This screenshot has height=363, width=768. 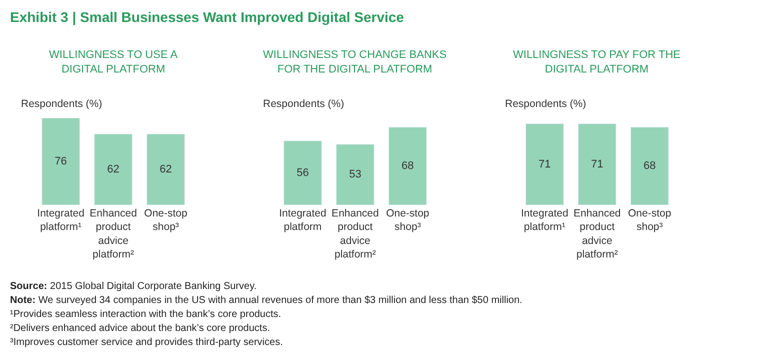 What do you see at coordinates (355, 174) in the screenshot?
I see `data-label: 53` at bounding box center [355, 174].